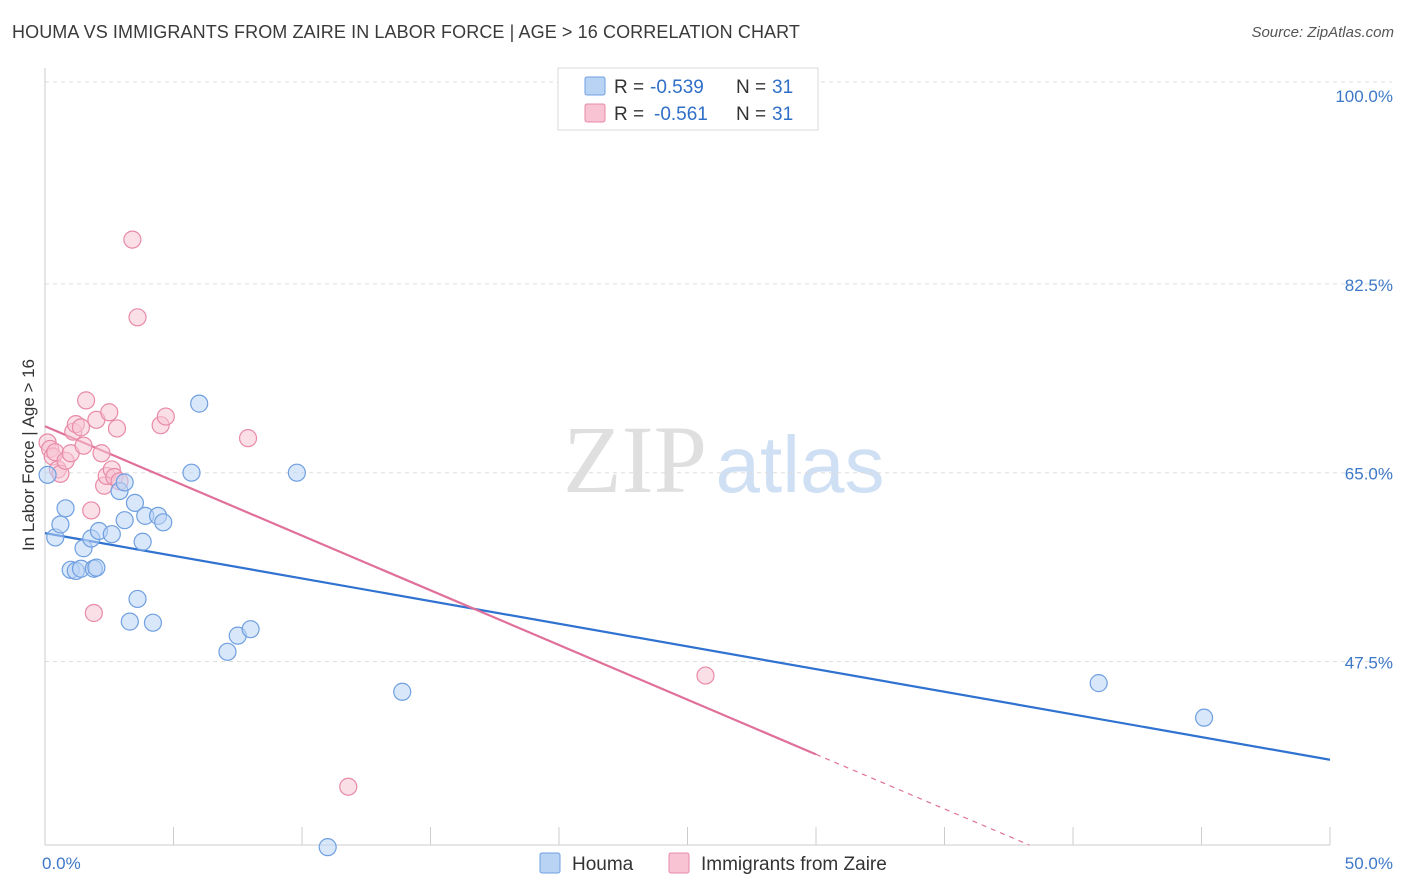 The width and height of the screenshot is (1406, 892). What do you see at coordinates (679, 863) in the screenshot?
I see `zaire-series-swatch` at bounding box center [679, 863].